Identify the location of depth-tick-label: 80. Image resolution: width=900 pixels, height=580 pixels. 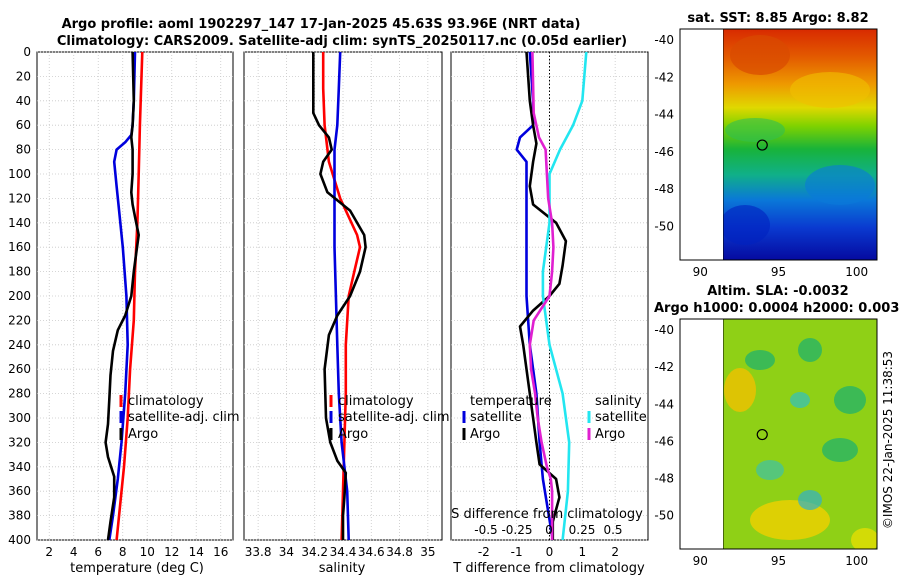
(23, 150).